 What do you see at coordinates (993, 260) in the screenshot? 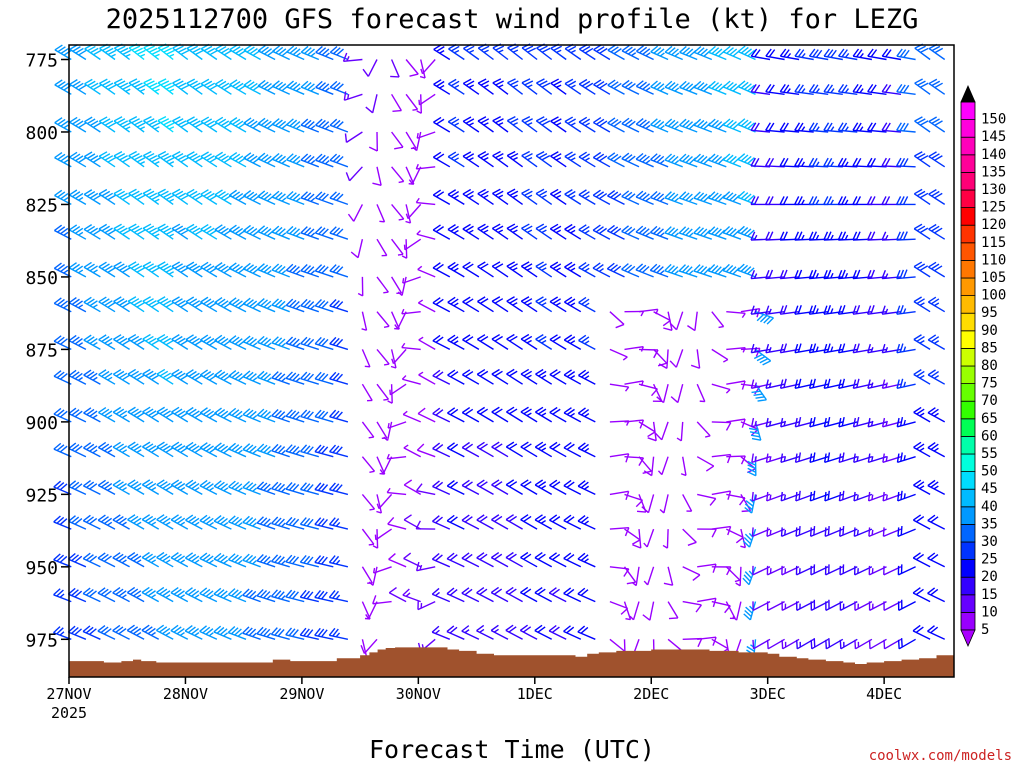
I see `colorbar-label: 110` at bounding box center [993, 260].